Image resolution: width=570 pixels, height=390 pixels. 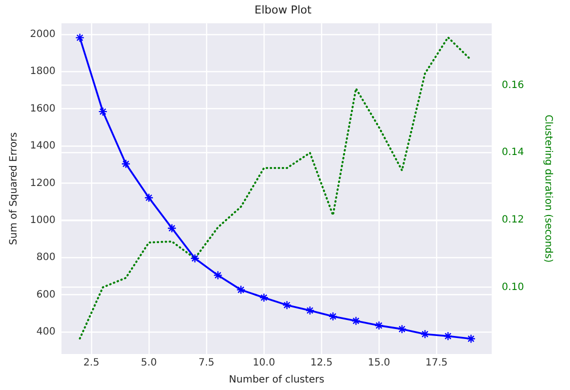 What do you see at coordinates (43, 183) in the screenshot?
I see `y-tick-label: 1200` at bounding box center [43, 183].